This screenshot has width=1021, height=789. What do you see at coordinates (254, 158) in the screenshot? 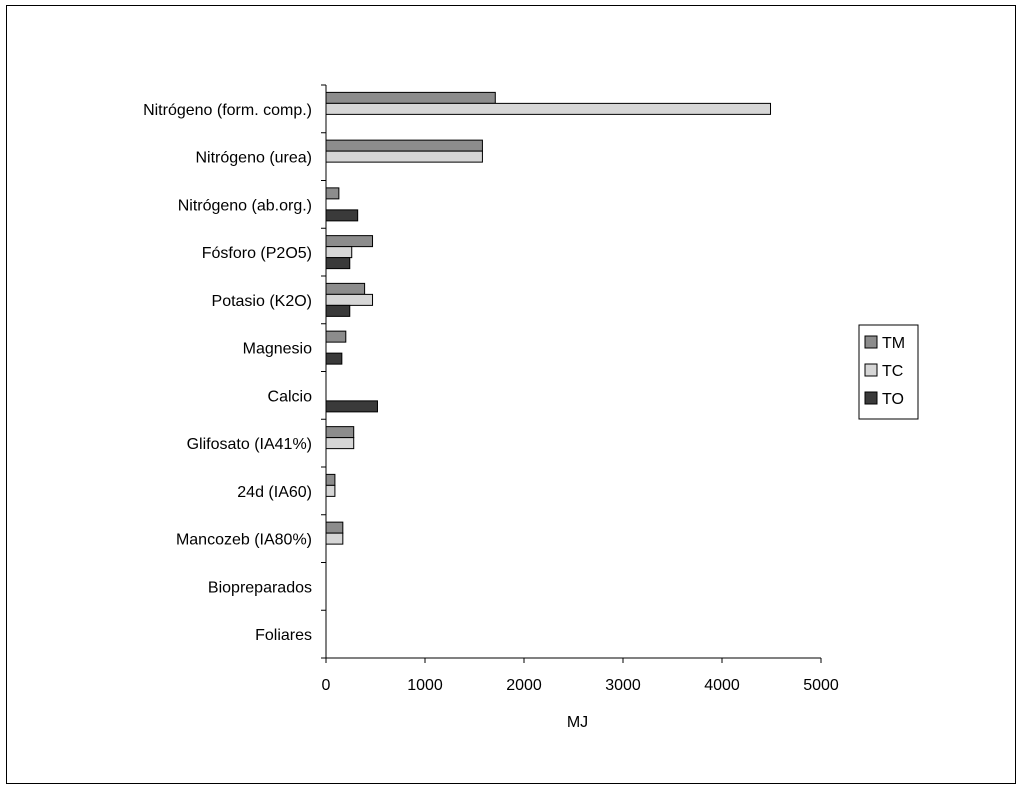
I see `category-label: Nitrógeno (urea)` at bounding box center [254, 158].